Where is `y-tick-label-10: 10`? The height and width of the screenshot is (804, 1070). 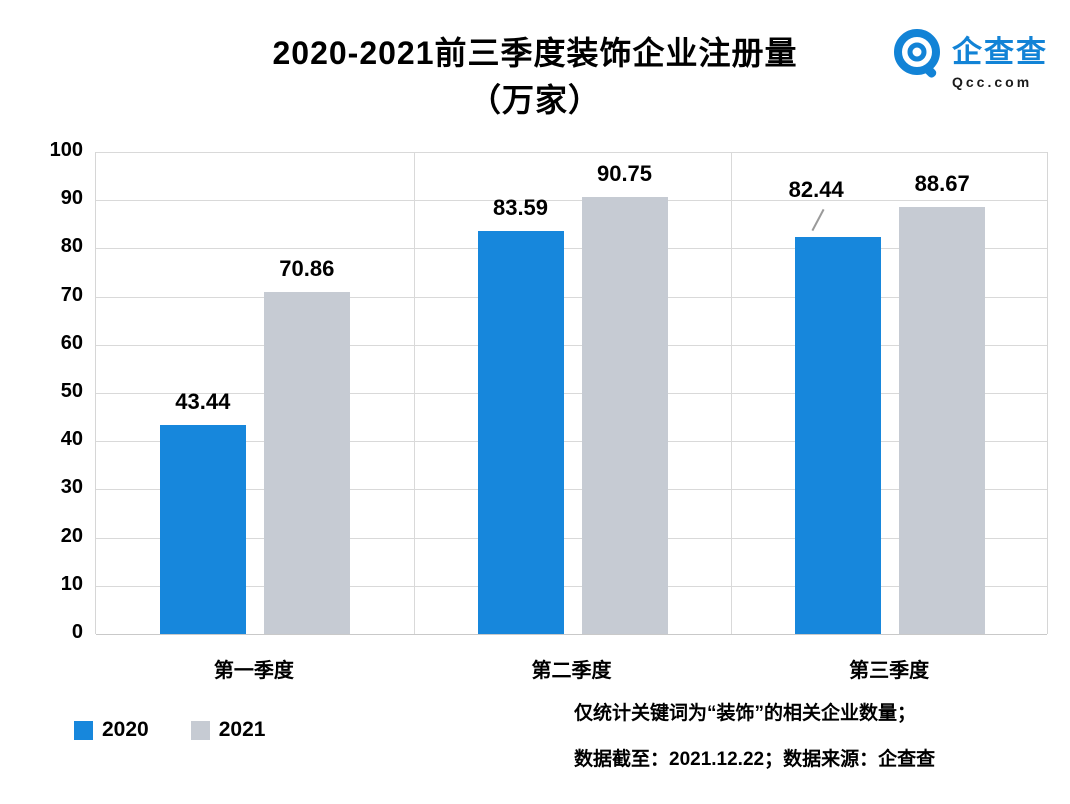
y-tick-label-10: 10 is located at coordinates (71, 583).